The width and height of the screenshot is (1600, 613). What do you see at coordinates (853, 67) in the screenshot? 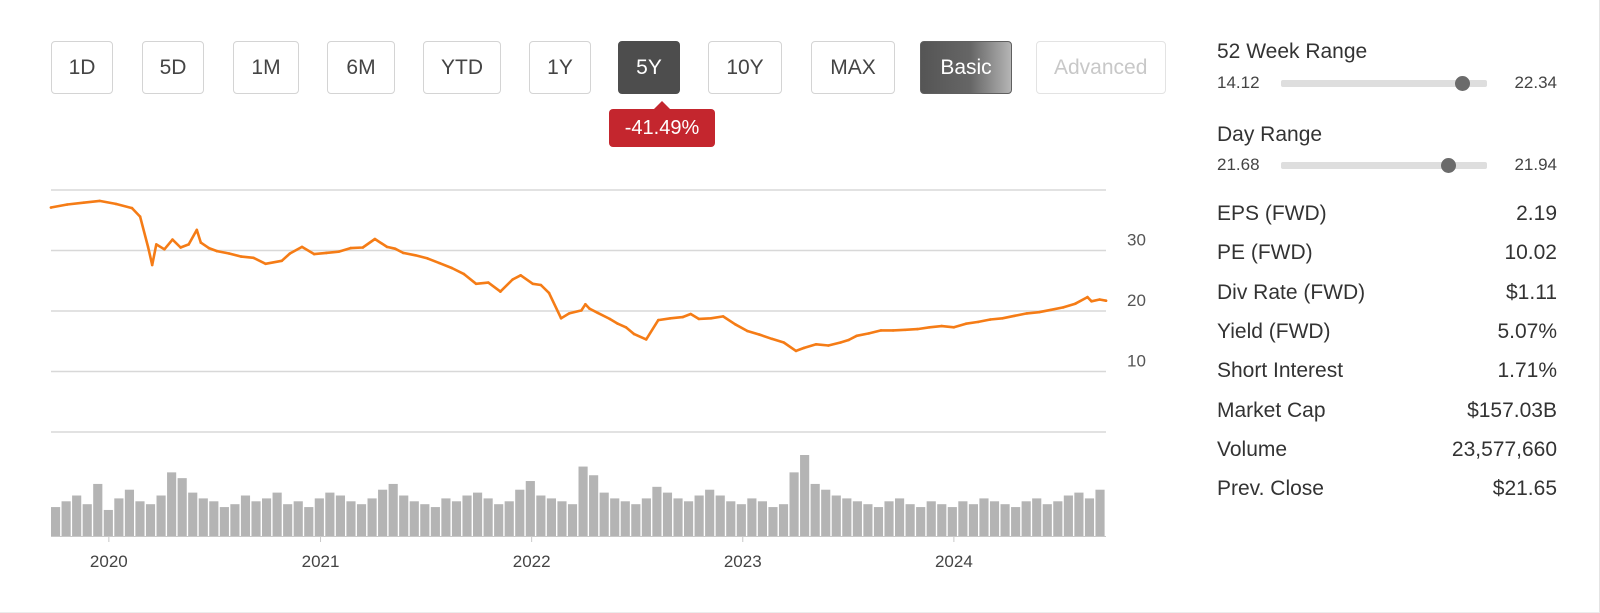
I see `range-button-max: MAX` at bounding box center [853, 67].